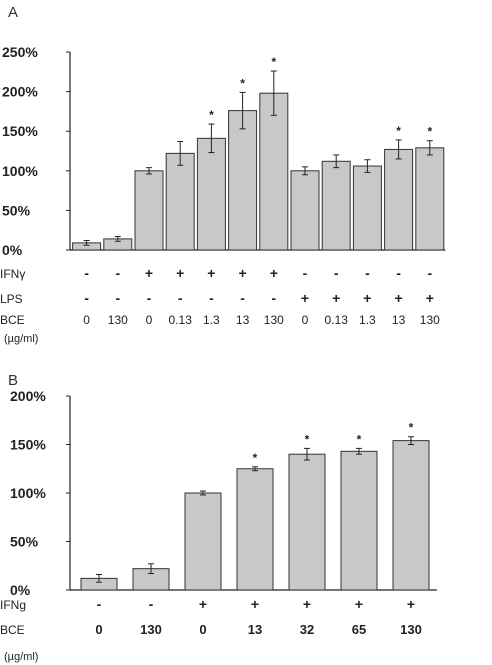 The height and width of the screenshot is (665, 492). What do you see at coordinates (13, 605) in the screenshot?
I see `row-label: IFNg` at bounding box center [13, 605].